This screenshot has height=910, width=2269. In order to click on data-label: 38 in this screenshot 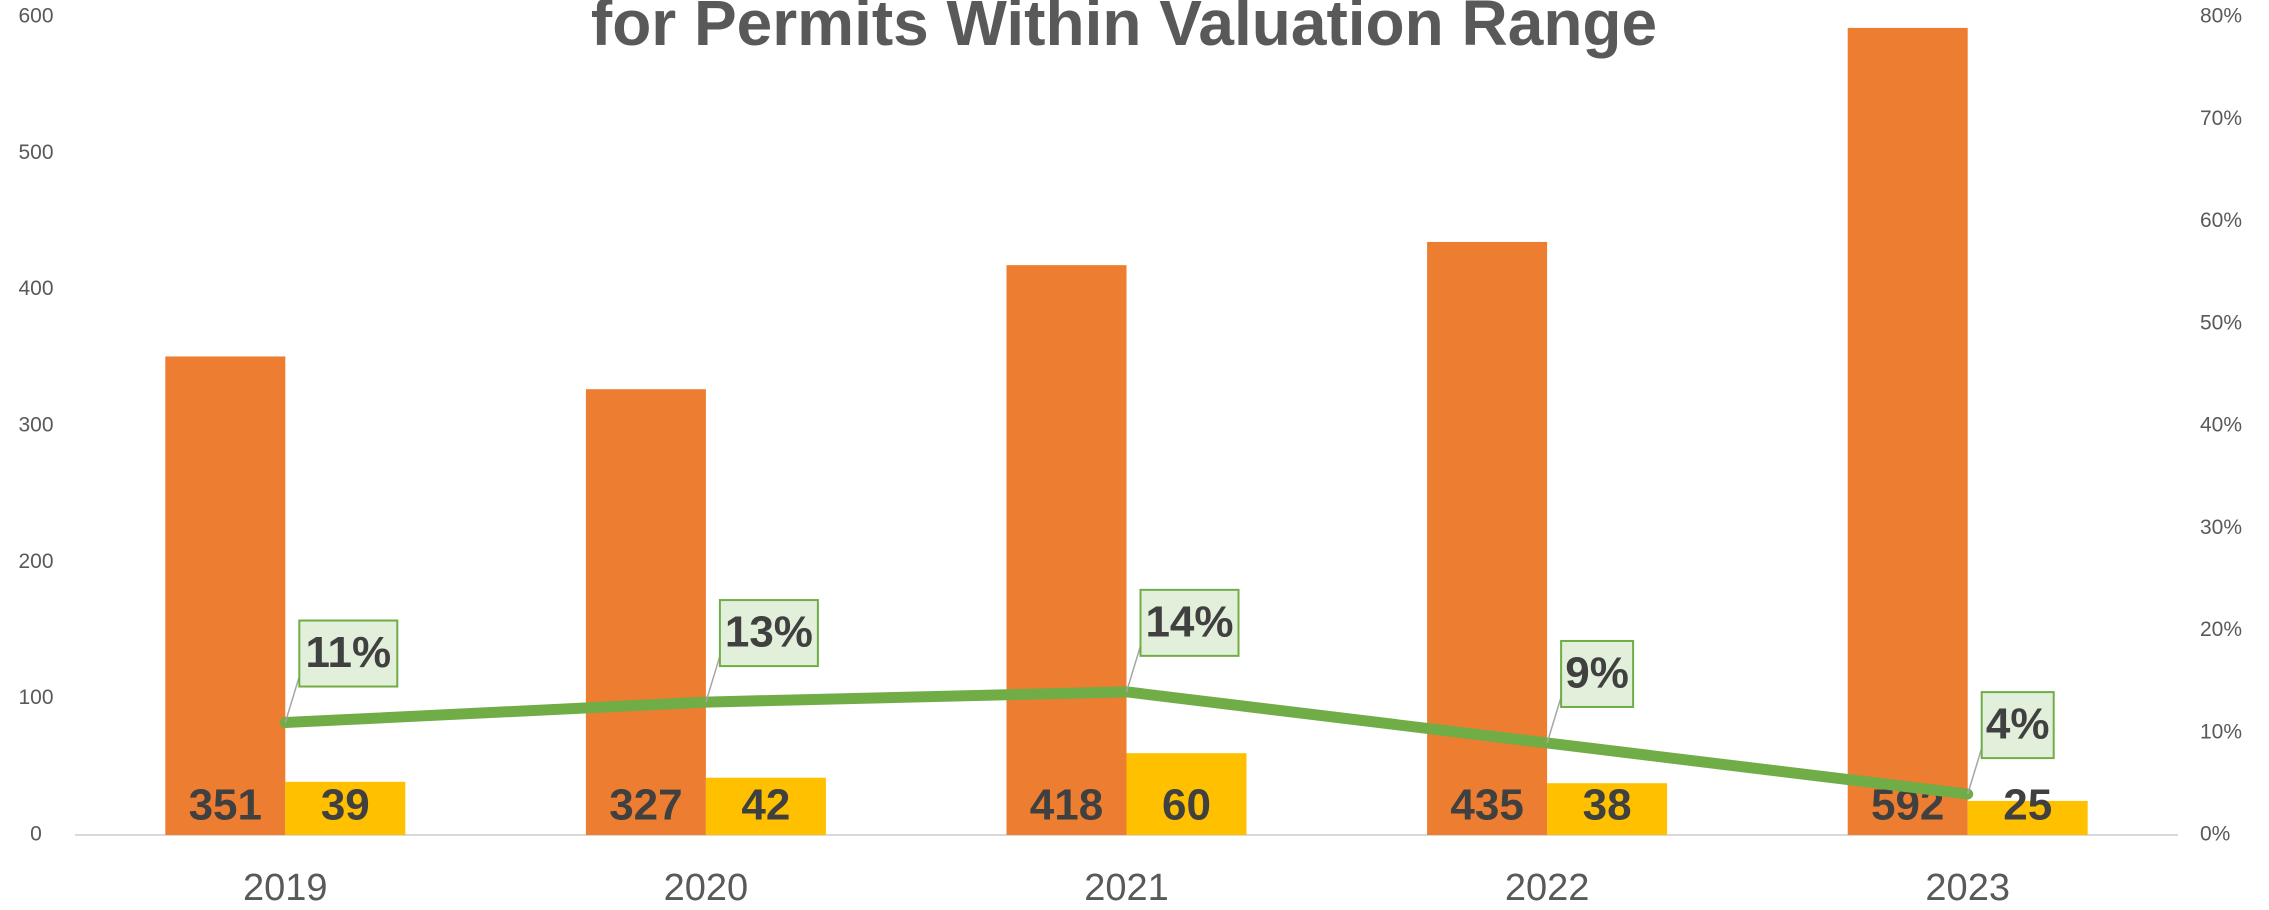, I will do `click(1607, 805)`.